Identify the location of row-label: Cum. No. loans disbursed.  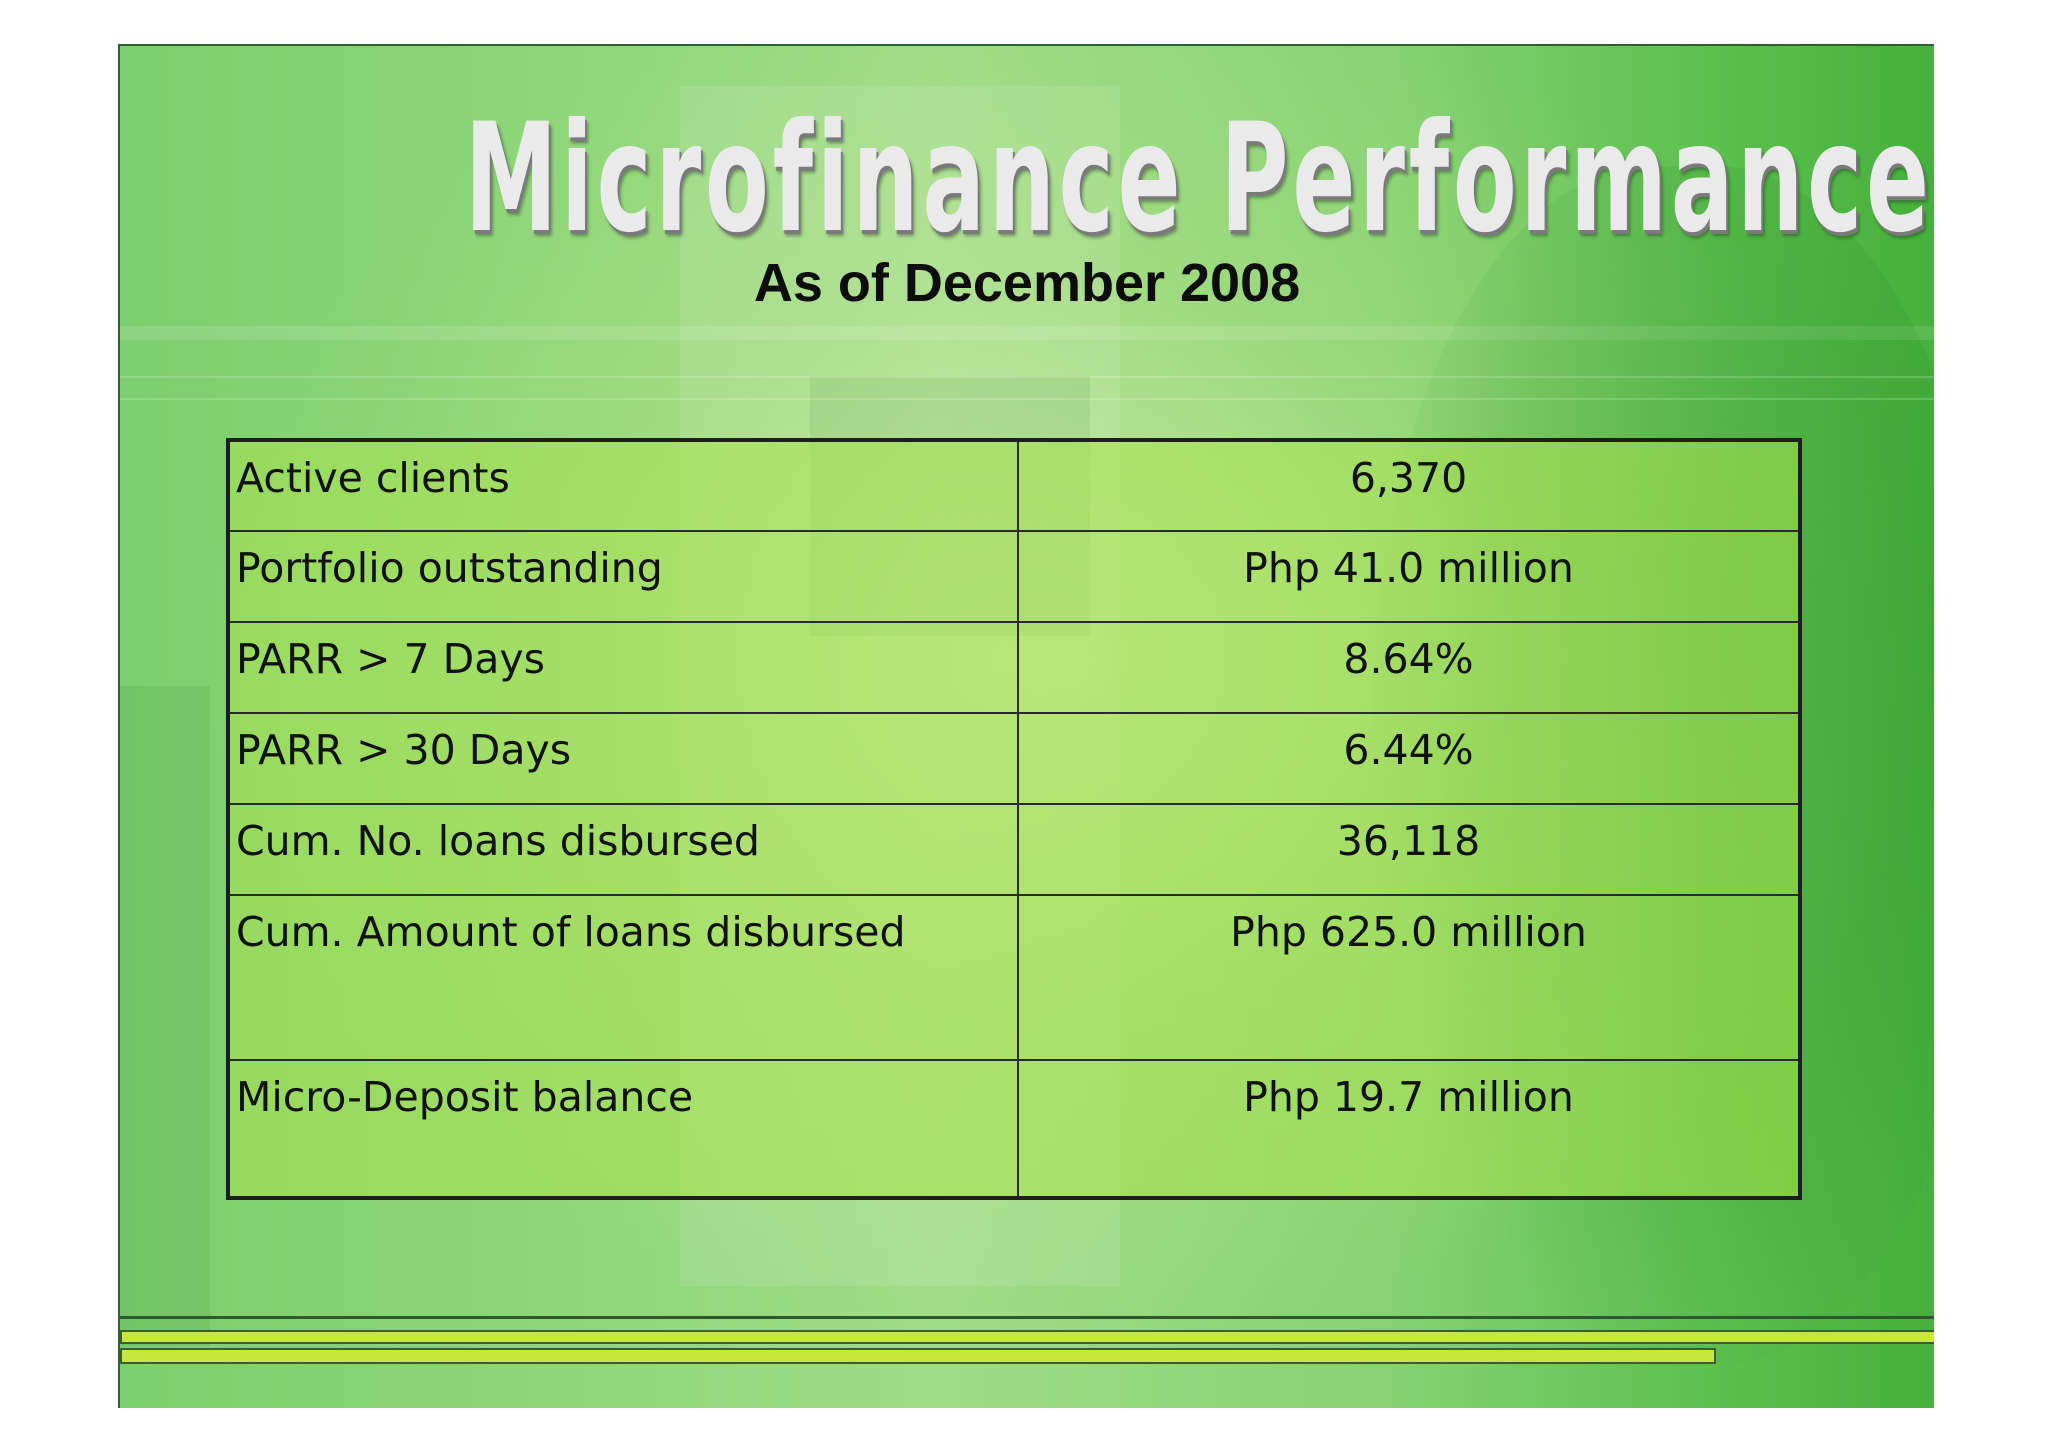
(623, 849).